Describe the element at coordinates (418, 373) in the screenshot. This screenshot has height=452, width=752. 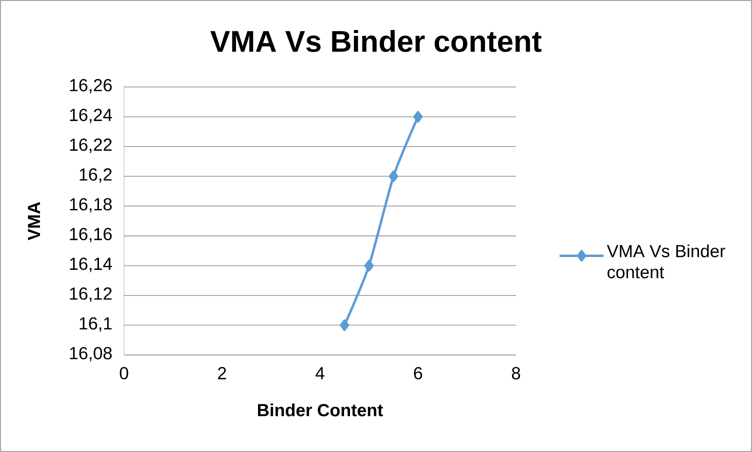
I see `x-tick-label: 6` at that location.